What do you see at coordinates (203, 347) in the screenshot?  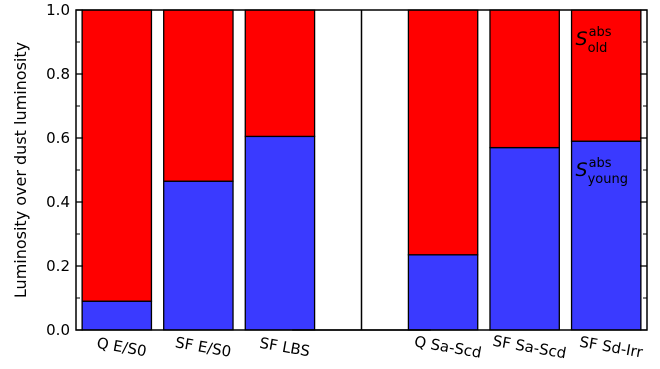 I see `x-tick-label: SF E/S0` at bounding box center [203, 347].